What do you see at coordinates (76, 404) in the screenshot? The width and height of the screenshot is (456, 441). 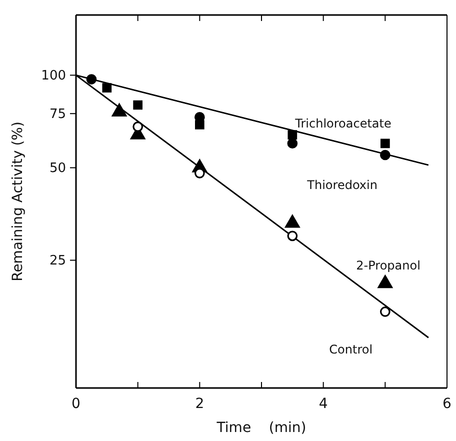 I see `x-tick-label: 0` at bounding box center [76, 404].